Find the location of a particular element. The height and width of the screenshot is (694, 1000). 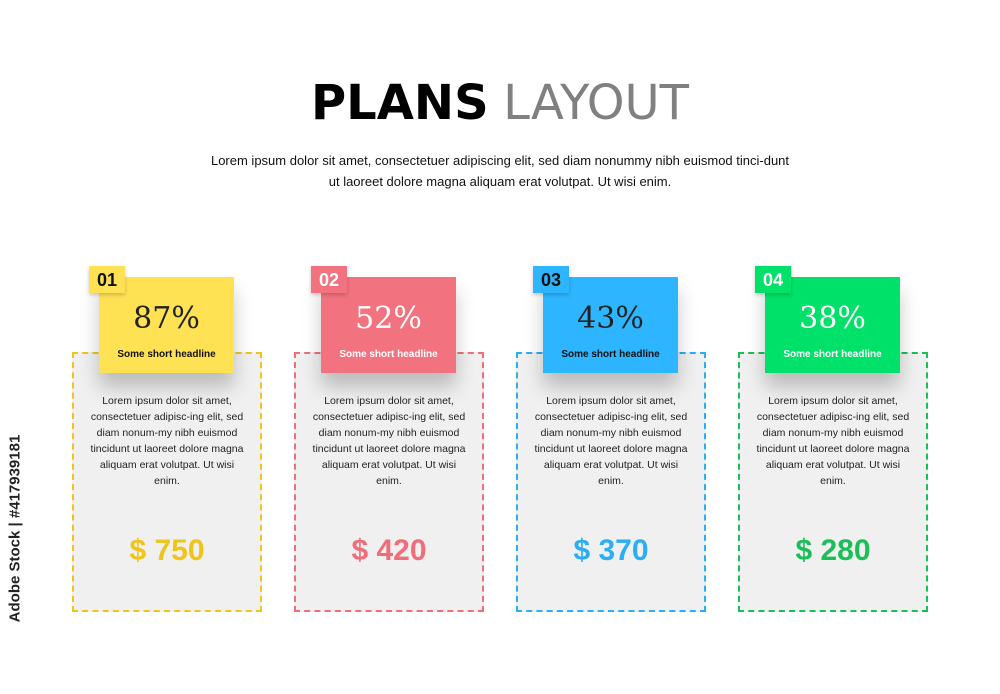

plan-number-badge: 01 is located at coordinates (107, 279).